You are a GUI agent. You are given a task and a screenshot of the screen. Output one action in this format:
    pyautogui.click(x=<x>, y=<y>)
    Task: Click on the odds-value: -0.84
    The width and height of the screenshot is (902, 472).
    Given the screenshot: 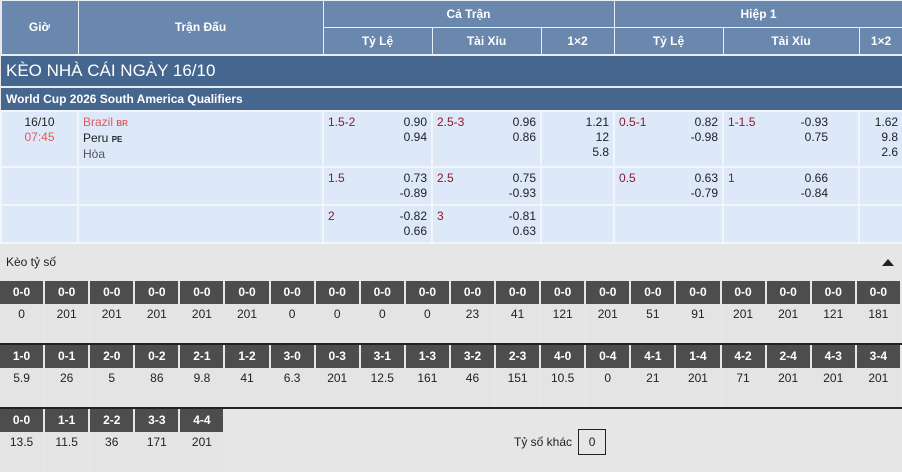 What is the action you would take?
    pyautogui.click(x=814, y=192)
    